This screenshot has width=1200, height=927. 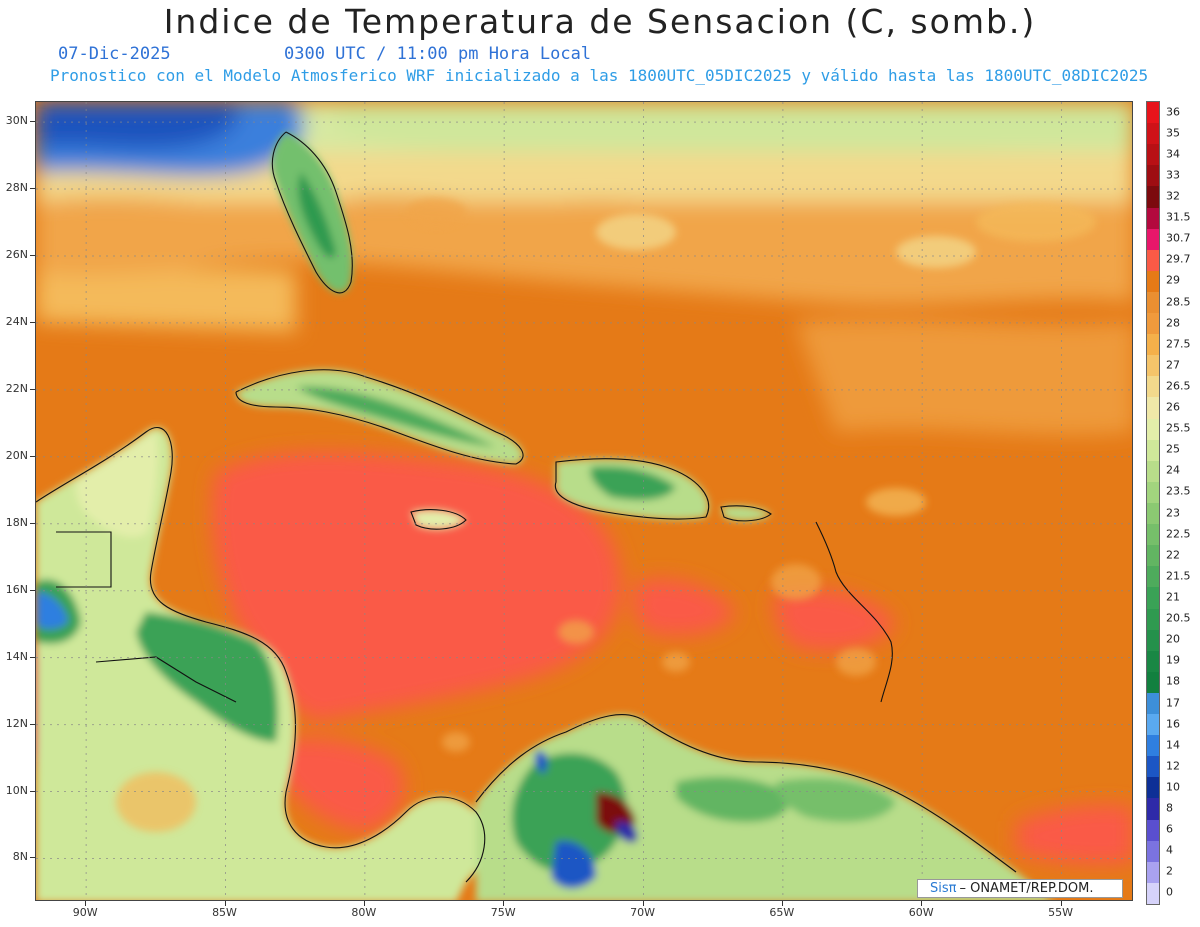 What do you see at coordinates (16, 254) in the screenshot?
I see `latitude-label: 26N` at bounding box center [16, 254].